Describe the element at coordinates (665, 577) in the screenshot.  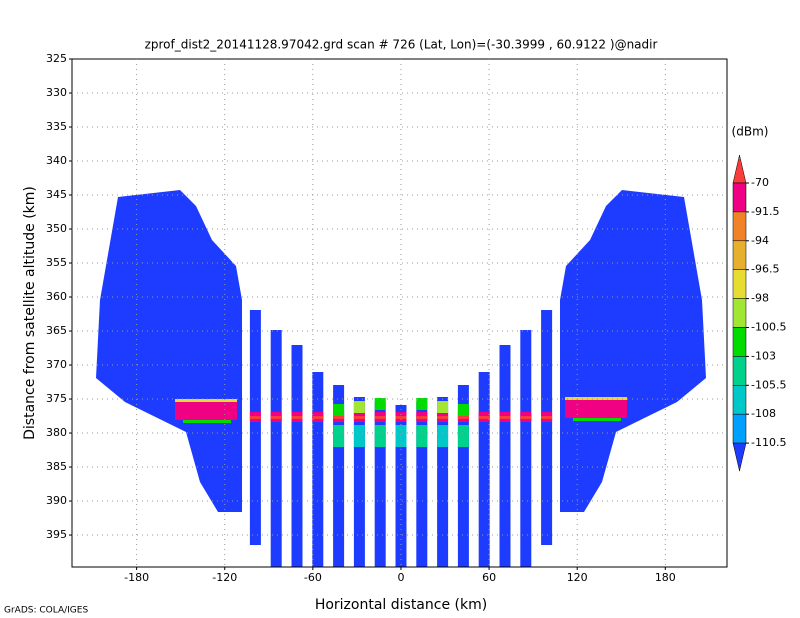
I see `x-tick-label: 180` at that location.